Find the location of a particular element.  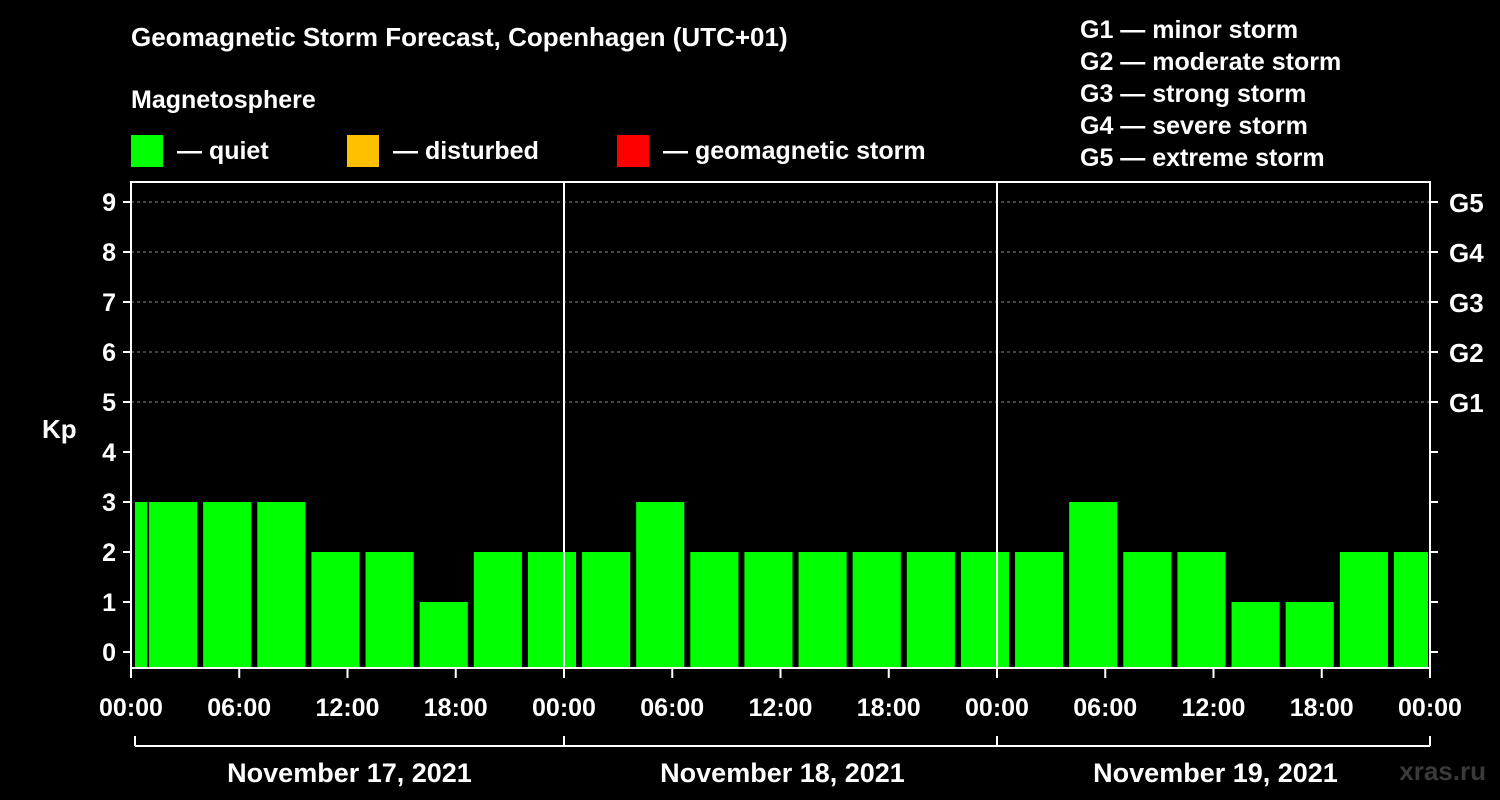

storm-scale-item: G3 — strong storm is located at coordinates (1193, 94).